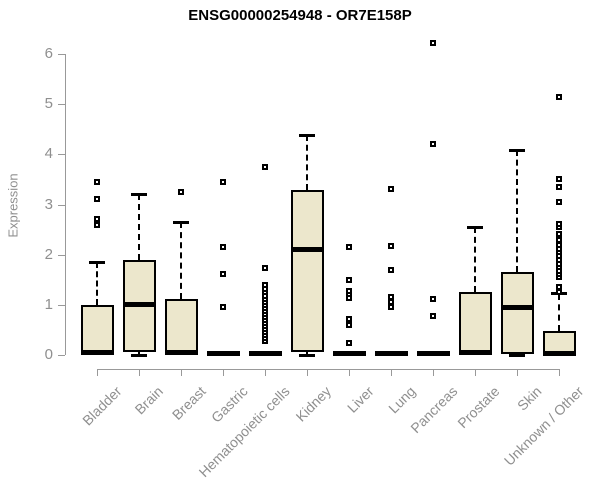  I want to click on y-tick-label: 1, so click(48, 304).